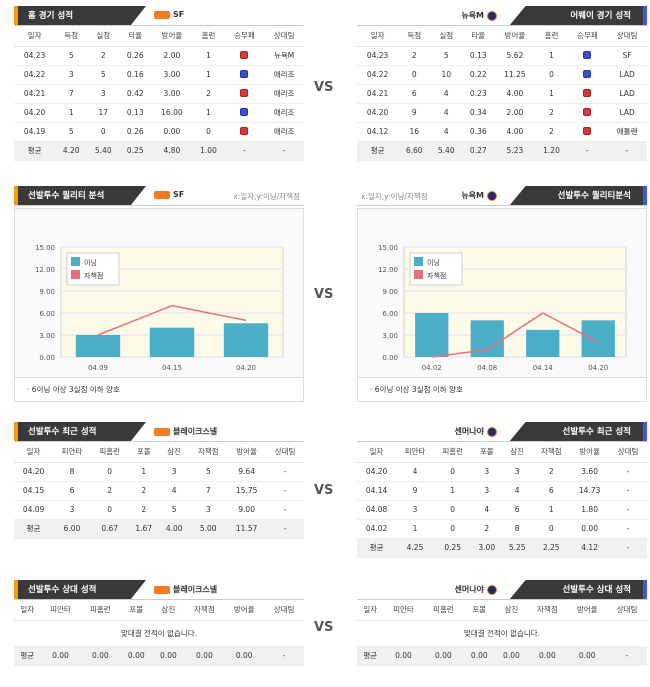 This screenshot has width=650, height=687. Describe the element at coordinates (578, 590) in the screenshot. I see `vs-right-title: 선발투수 상대 성적` at that location.